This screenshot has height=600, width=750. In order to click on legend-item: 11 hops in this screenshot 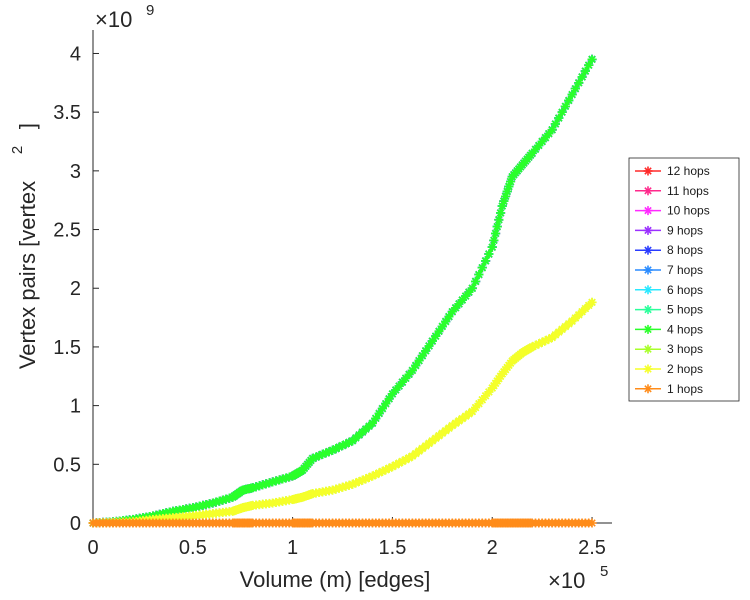, I will do `click(672, 191)`.